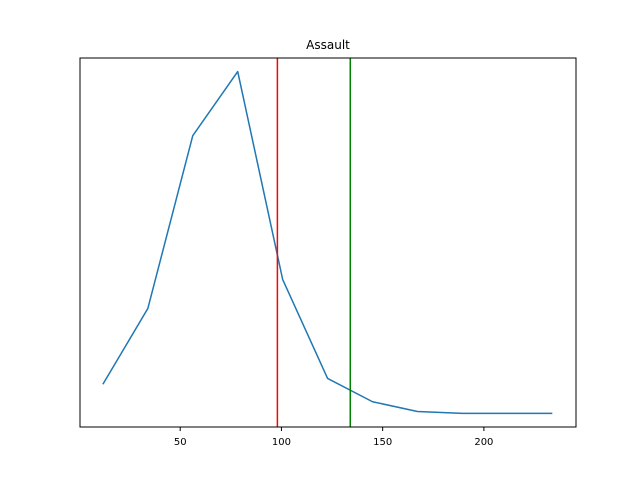  What do you see at coordinates (333, 437) in the screenshot?
I see `x-axis-ticks: 50 100 150 200` at bounding box center [333, 437].